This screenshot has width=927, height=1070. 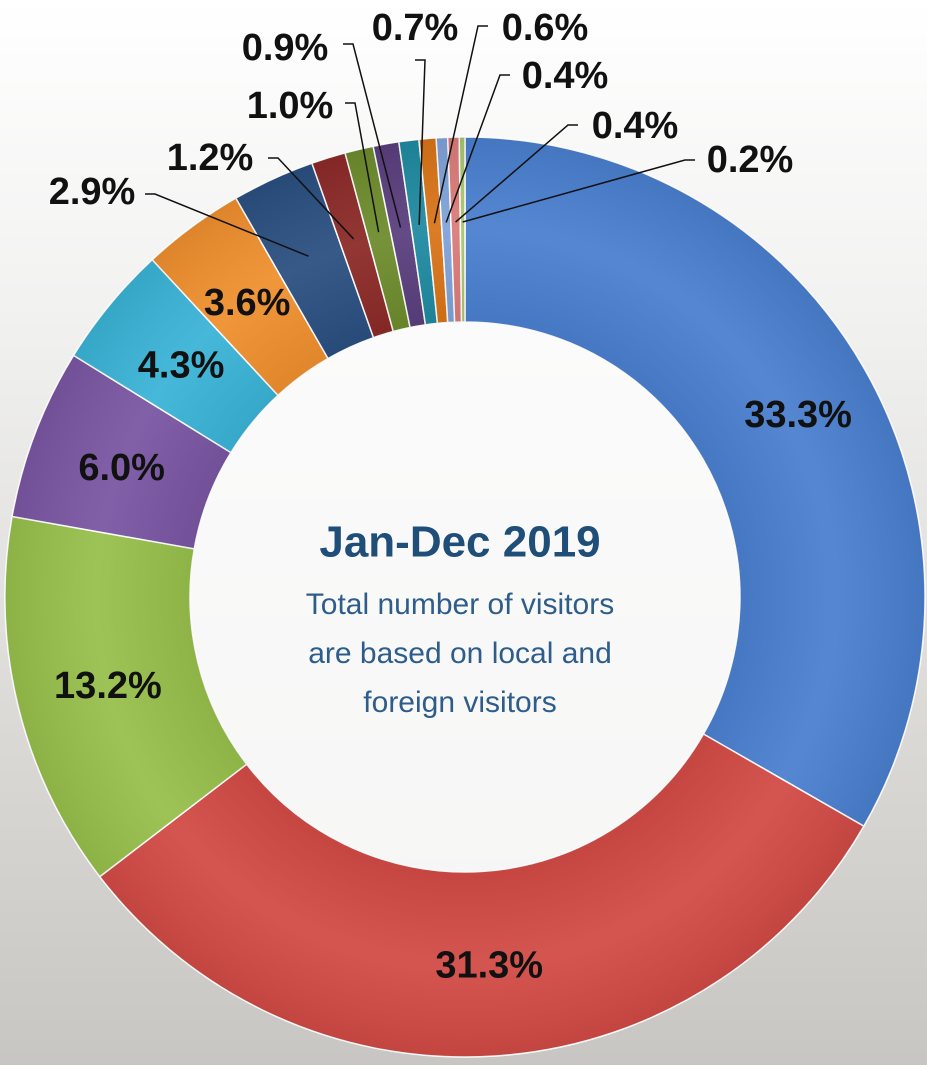 What do you see at coordinates (460, 653) in the screenshot?
I see `subtitle-line: are based on local and` at bounding box center [460, 653].